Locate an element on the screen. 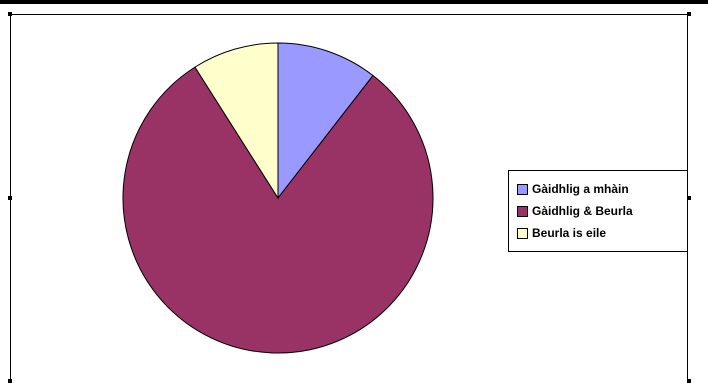 The width and height of the screenshot is (708, 383). resize-handle-top-left is located at coordinates (10, 14).